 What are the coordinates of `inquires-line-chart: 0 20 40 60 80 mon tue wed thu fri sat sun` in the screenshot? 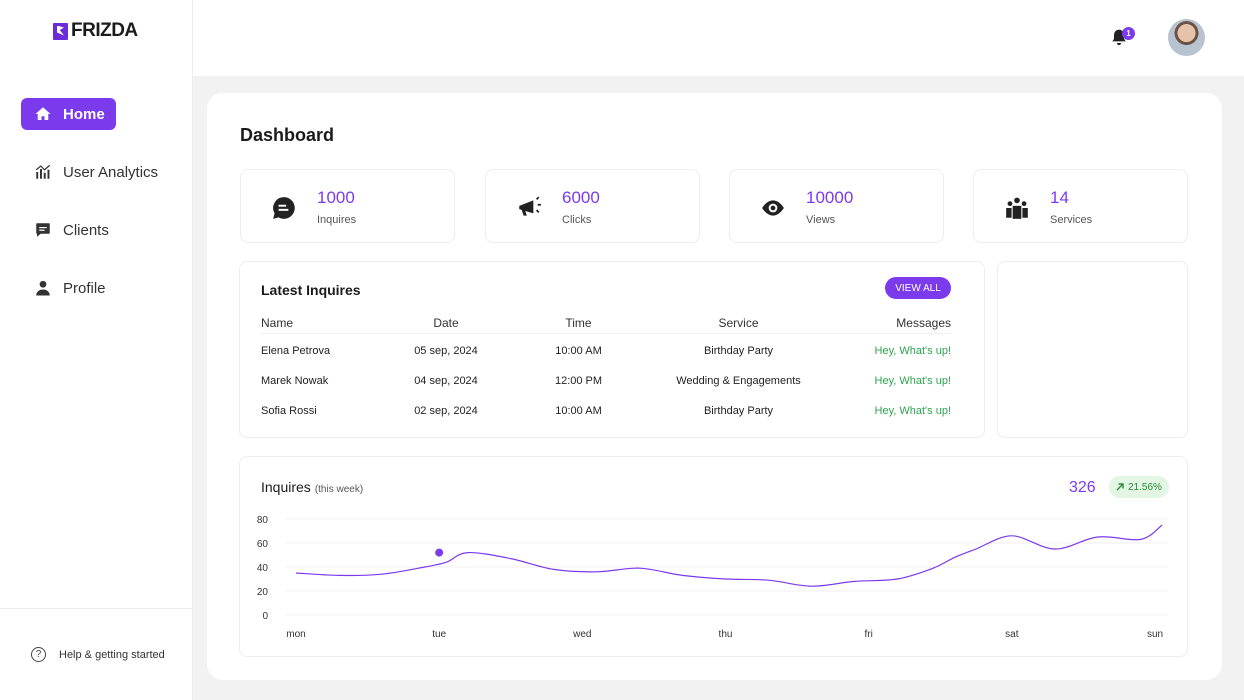 It's located at (712, 577).